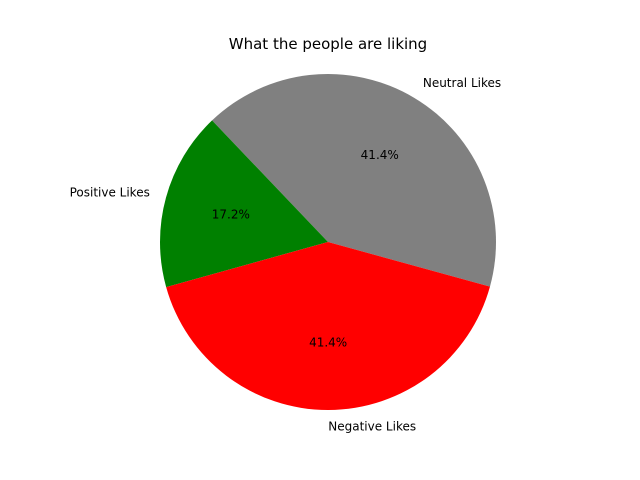 This screenshot has width=640, height=480. What do you see at coordinates (231, 215) in the screenshot?
I see `slice-percent-label: 17.2%` at bounding box center [231, 215].